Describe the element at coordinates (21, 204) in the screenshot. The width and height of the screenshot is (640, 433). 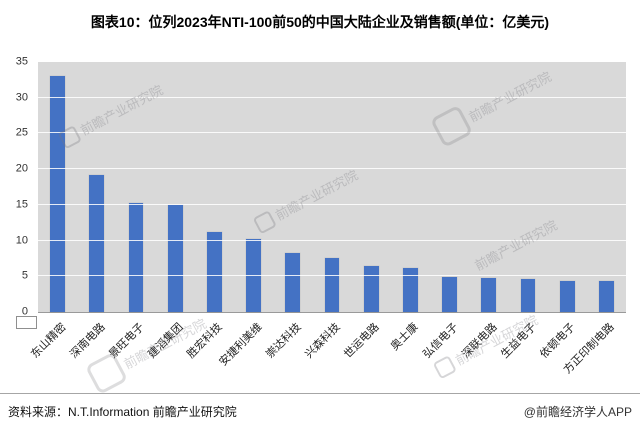
I see `y-tick-label: 15` at that location.